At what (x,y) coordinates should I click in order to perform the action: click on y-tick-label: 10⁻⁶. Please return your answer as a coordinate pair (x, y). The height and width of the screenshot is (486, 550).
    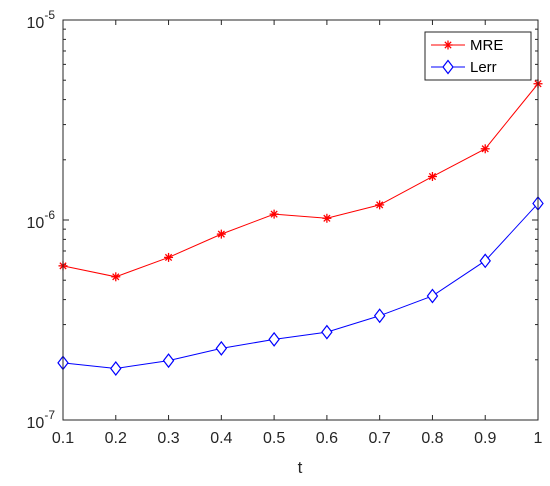
    Looking at the image, I should click on (41, 220).